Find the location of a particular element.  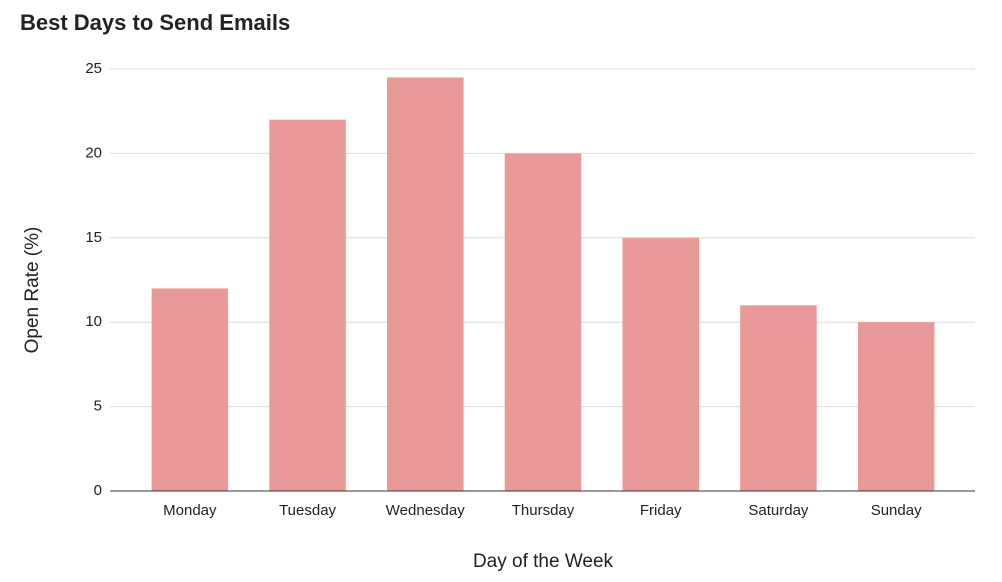

x-axis-label: Day of the Week is located at coordinates (543, 561).